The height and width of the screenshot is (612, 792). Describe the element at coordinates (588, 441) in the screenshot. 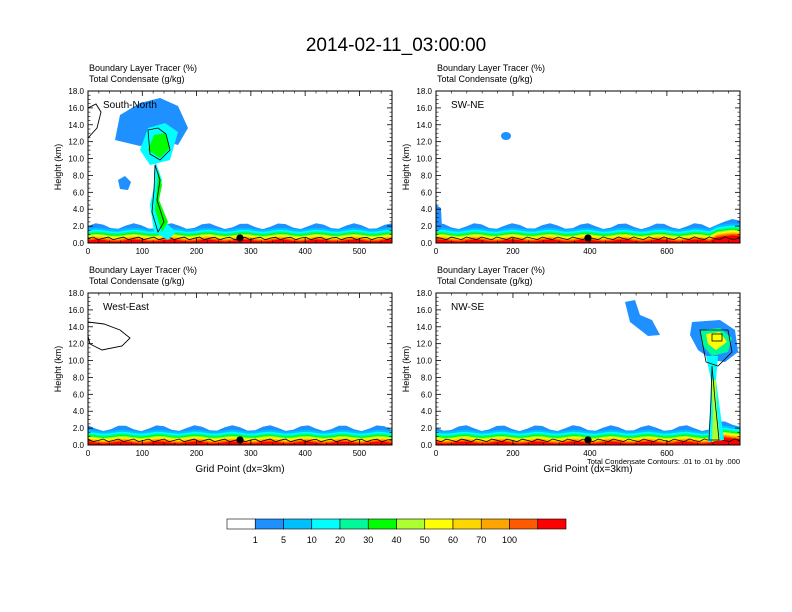

I see `tracer-band` at that location.